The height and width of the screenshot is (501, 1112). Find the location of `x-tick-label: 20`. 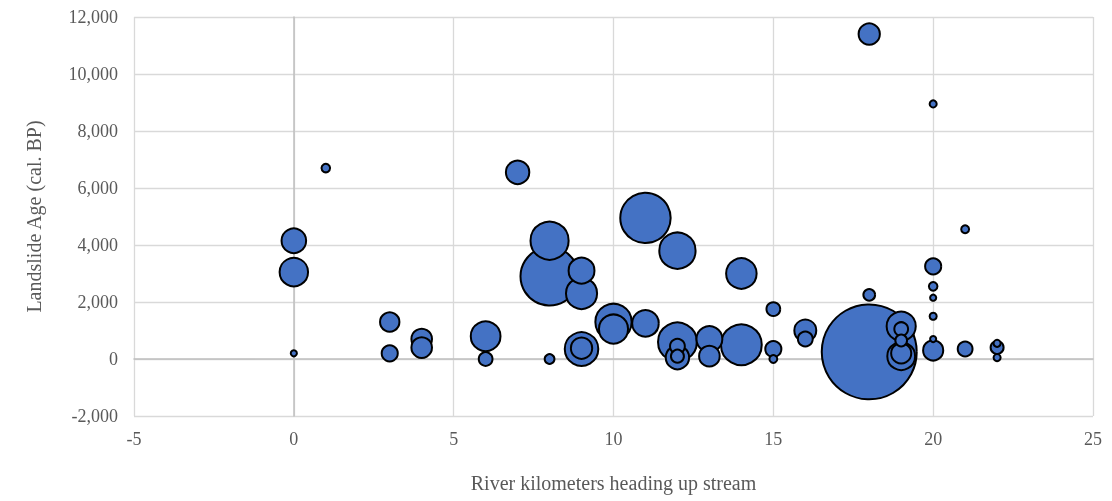

x-tick-label: 20 is located at coordinates (933, 439).